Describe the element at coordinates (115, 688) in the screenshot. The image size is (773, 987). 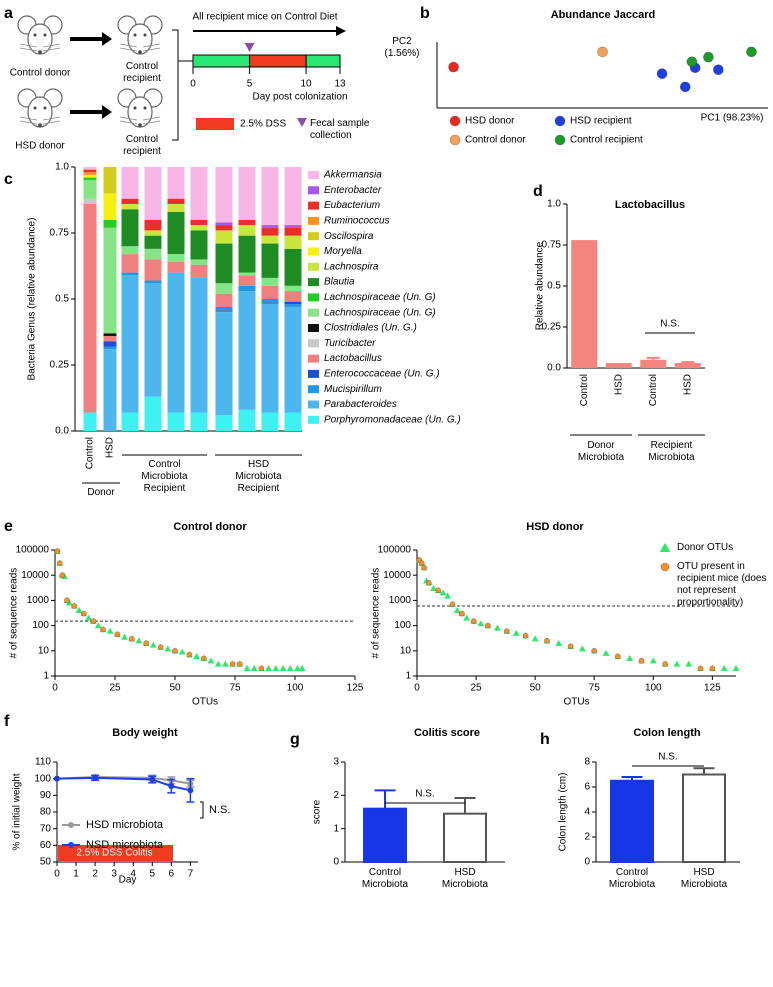
I see `x-tick-label: 25` at that location.